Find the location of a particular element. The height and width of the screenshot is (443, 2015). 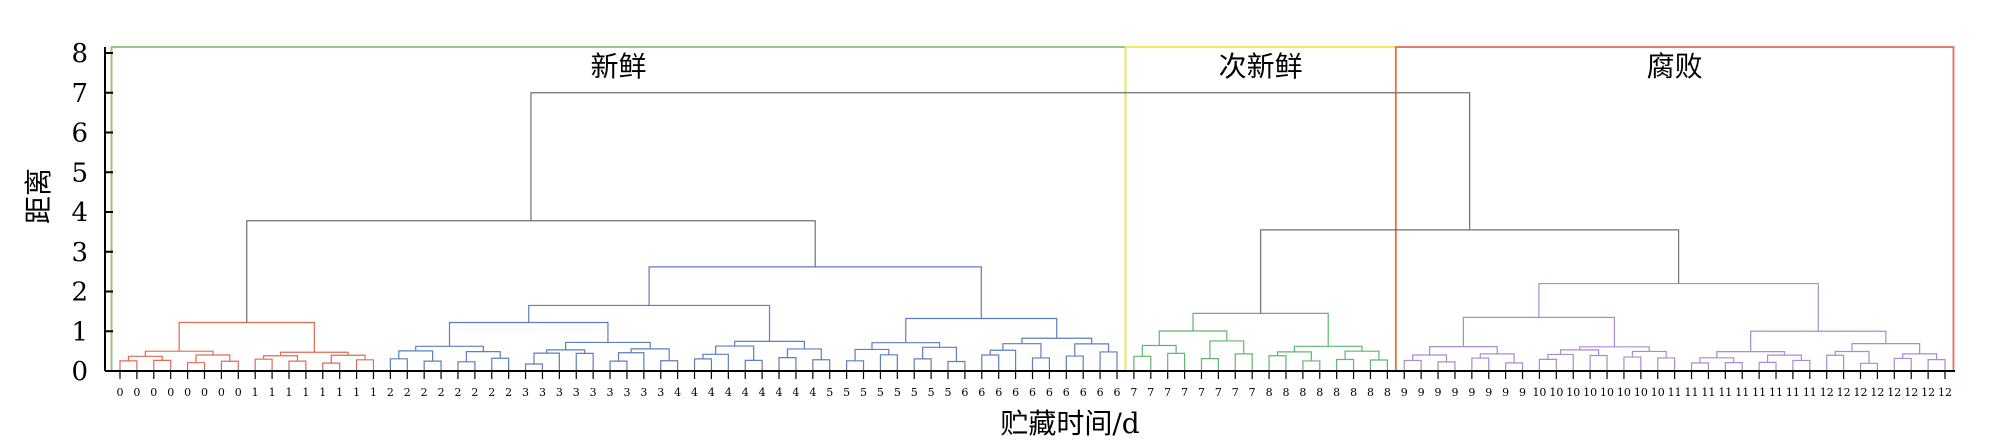

y-tick-label: 5 is located at coordinates (79, 173).